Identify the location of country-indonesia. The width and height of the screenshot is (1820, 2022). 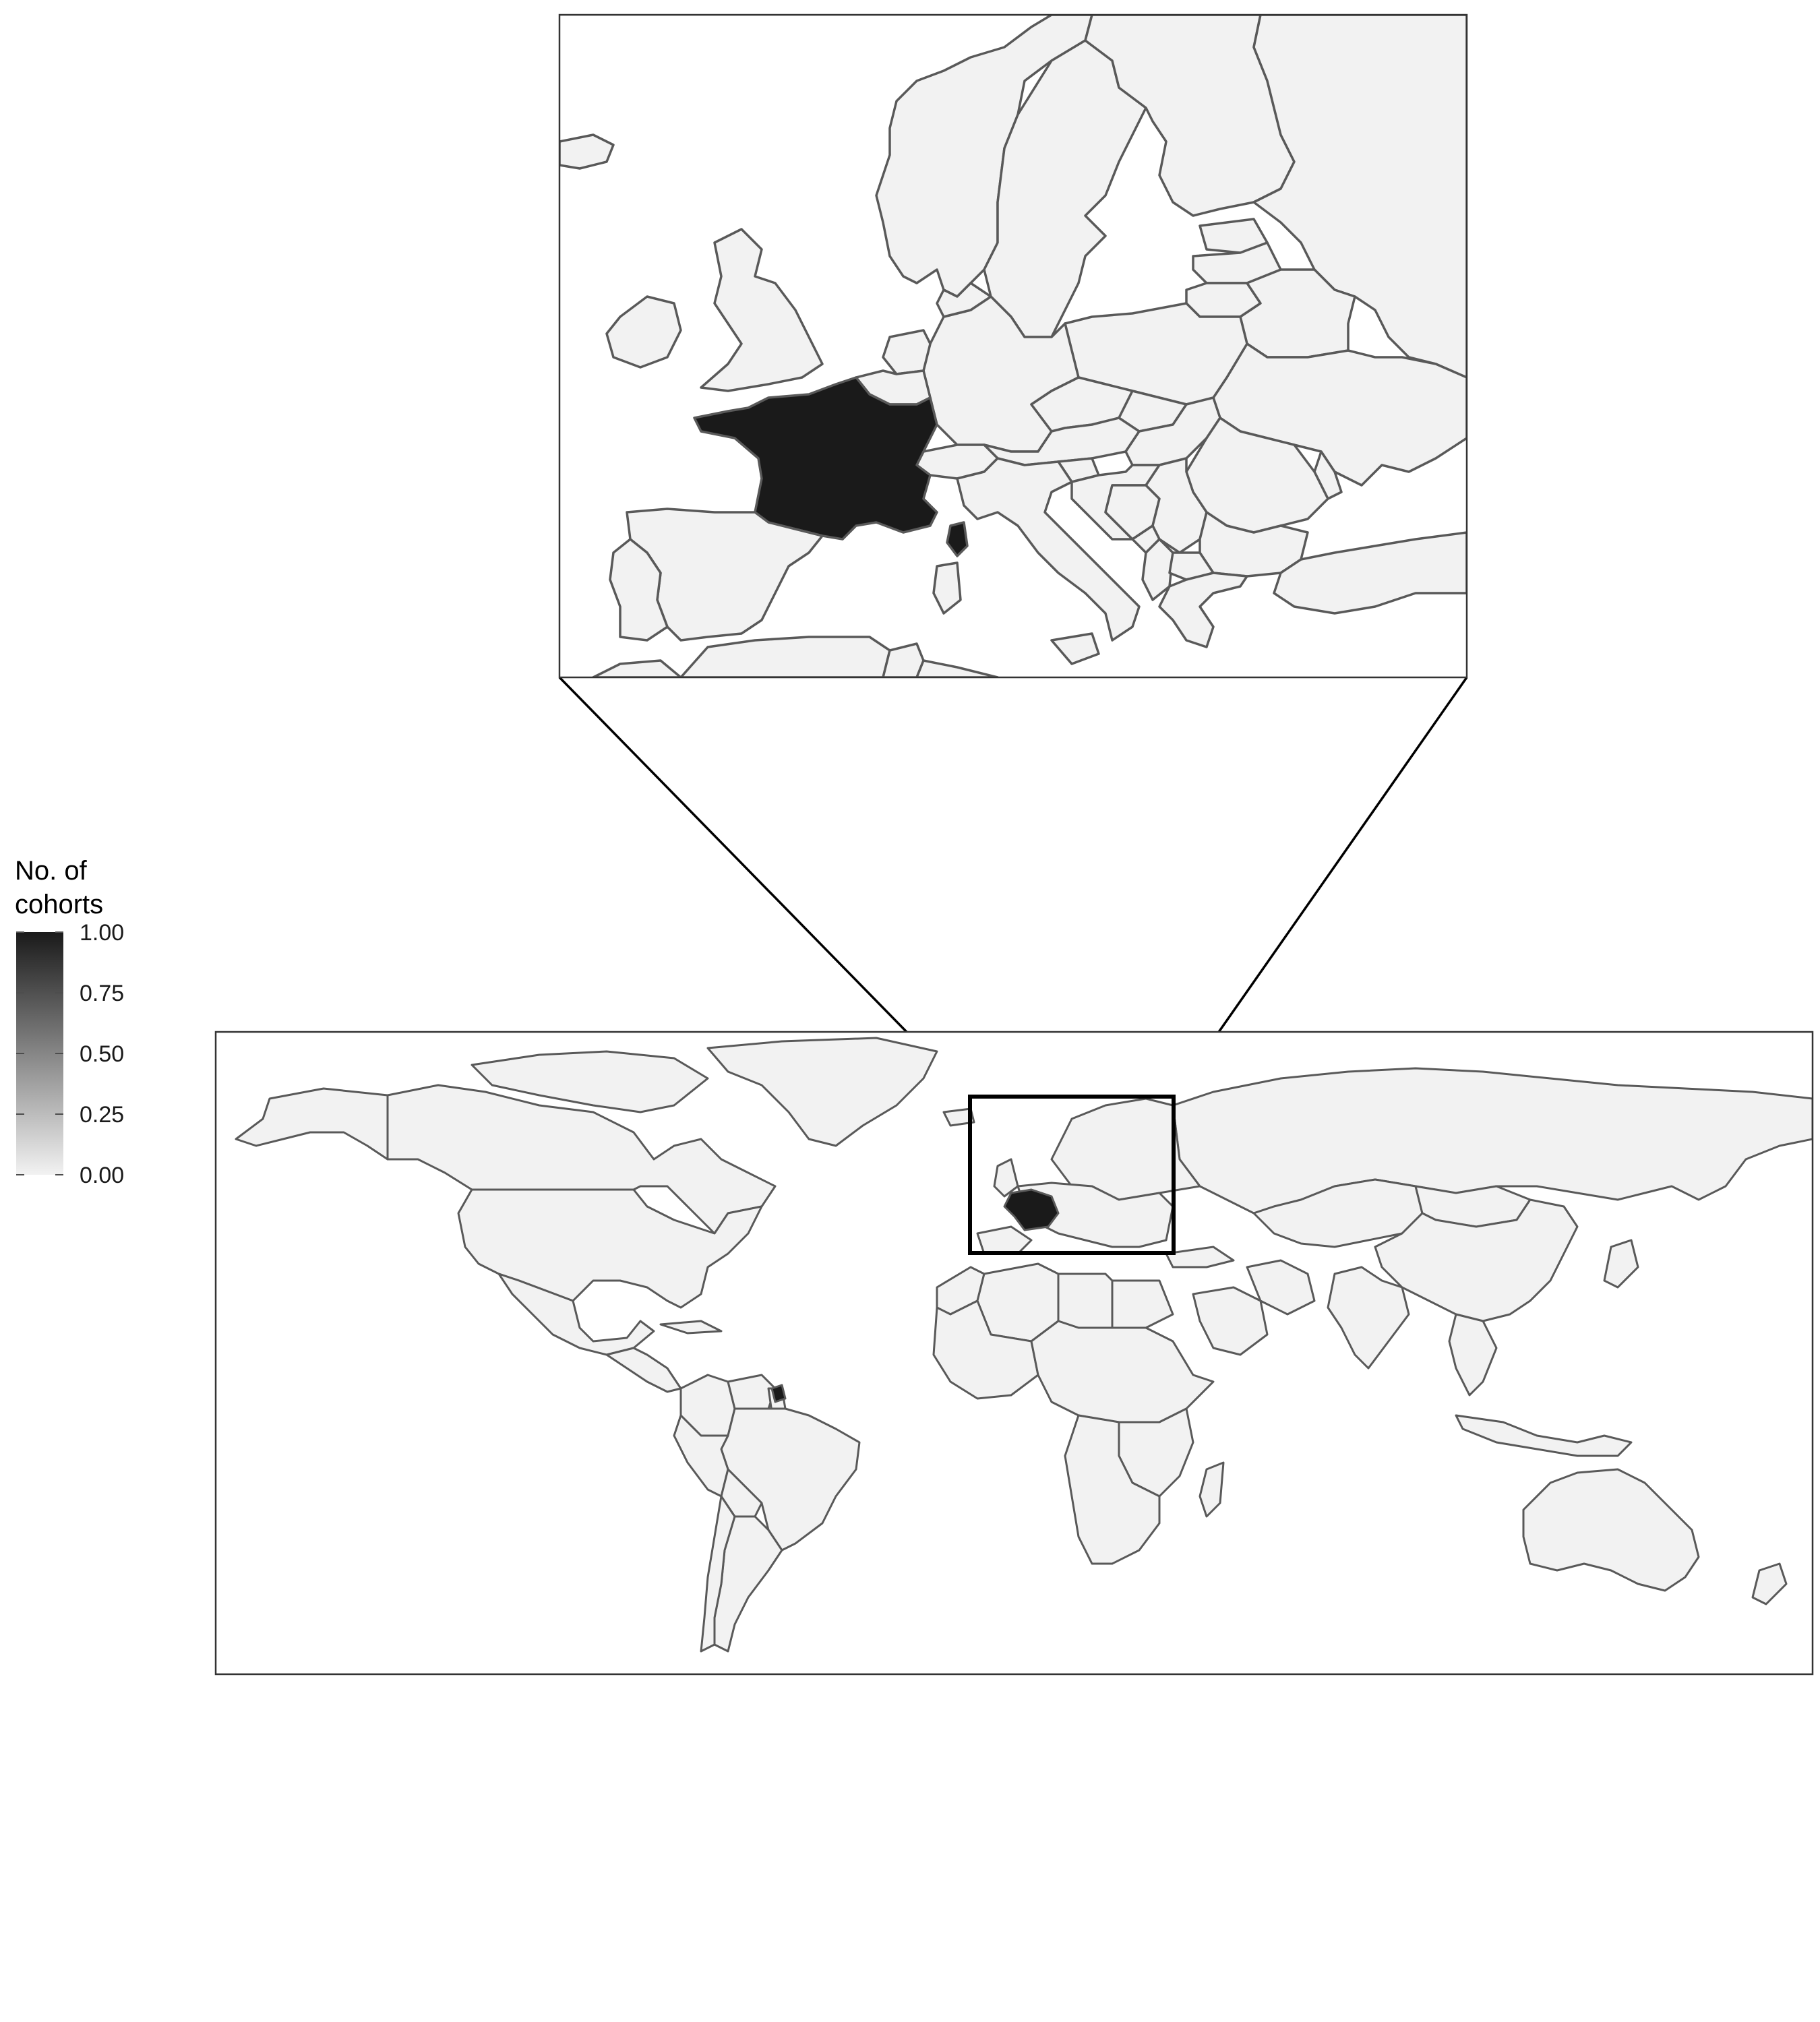
(1544, 1436).